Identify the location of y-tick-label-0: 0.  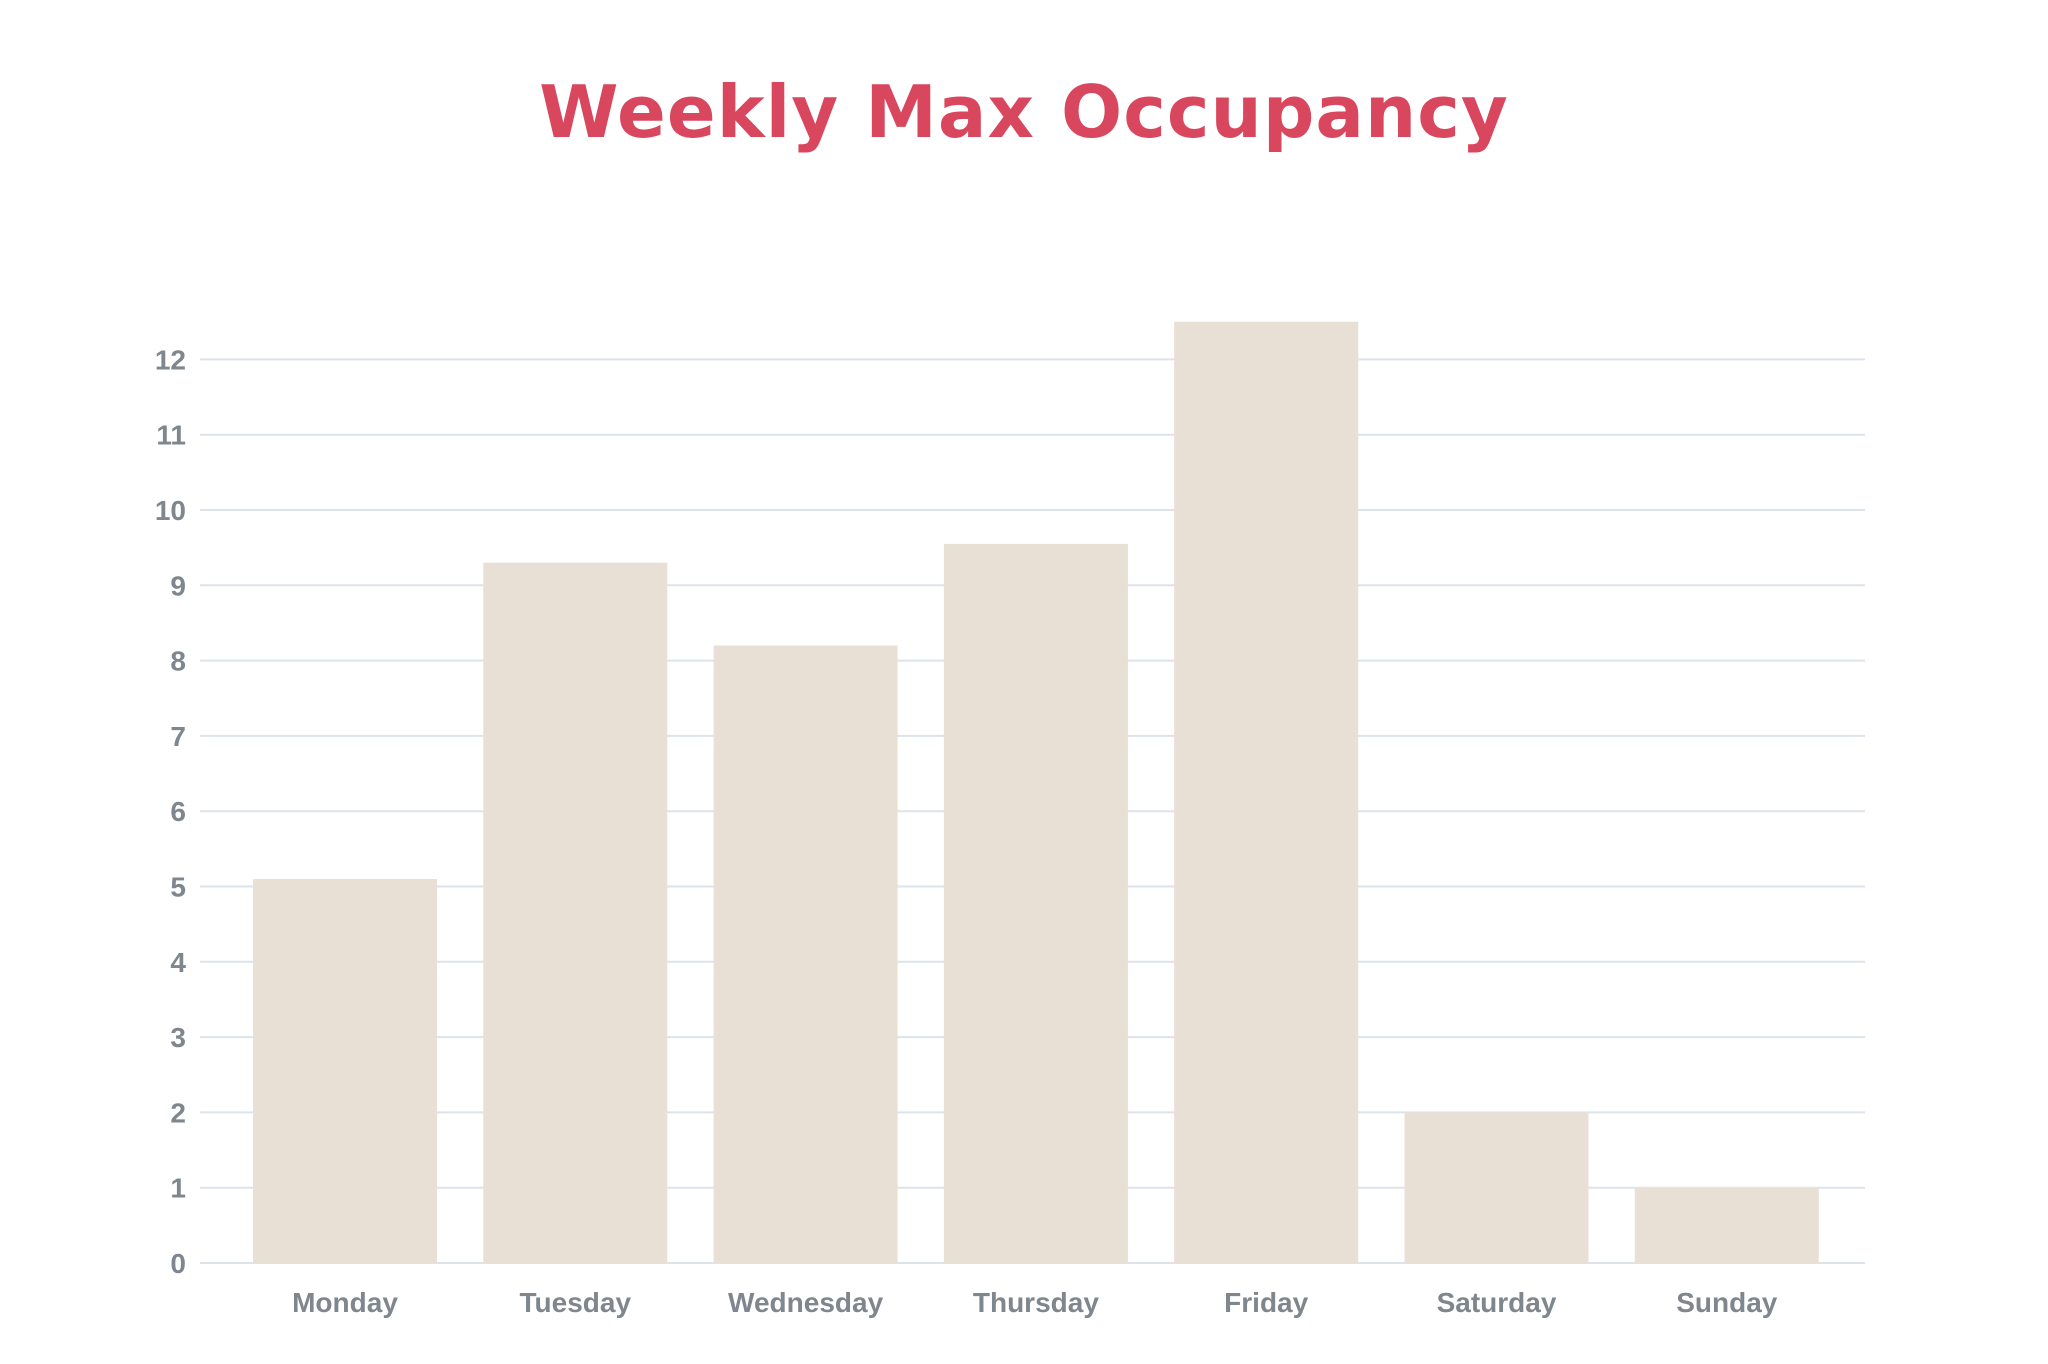
(178, 1263).